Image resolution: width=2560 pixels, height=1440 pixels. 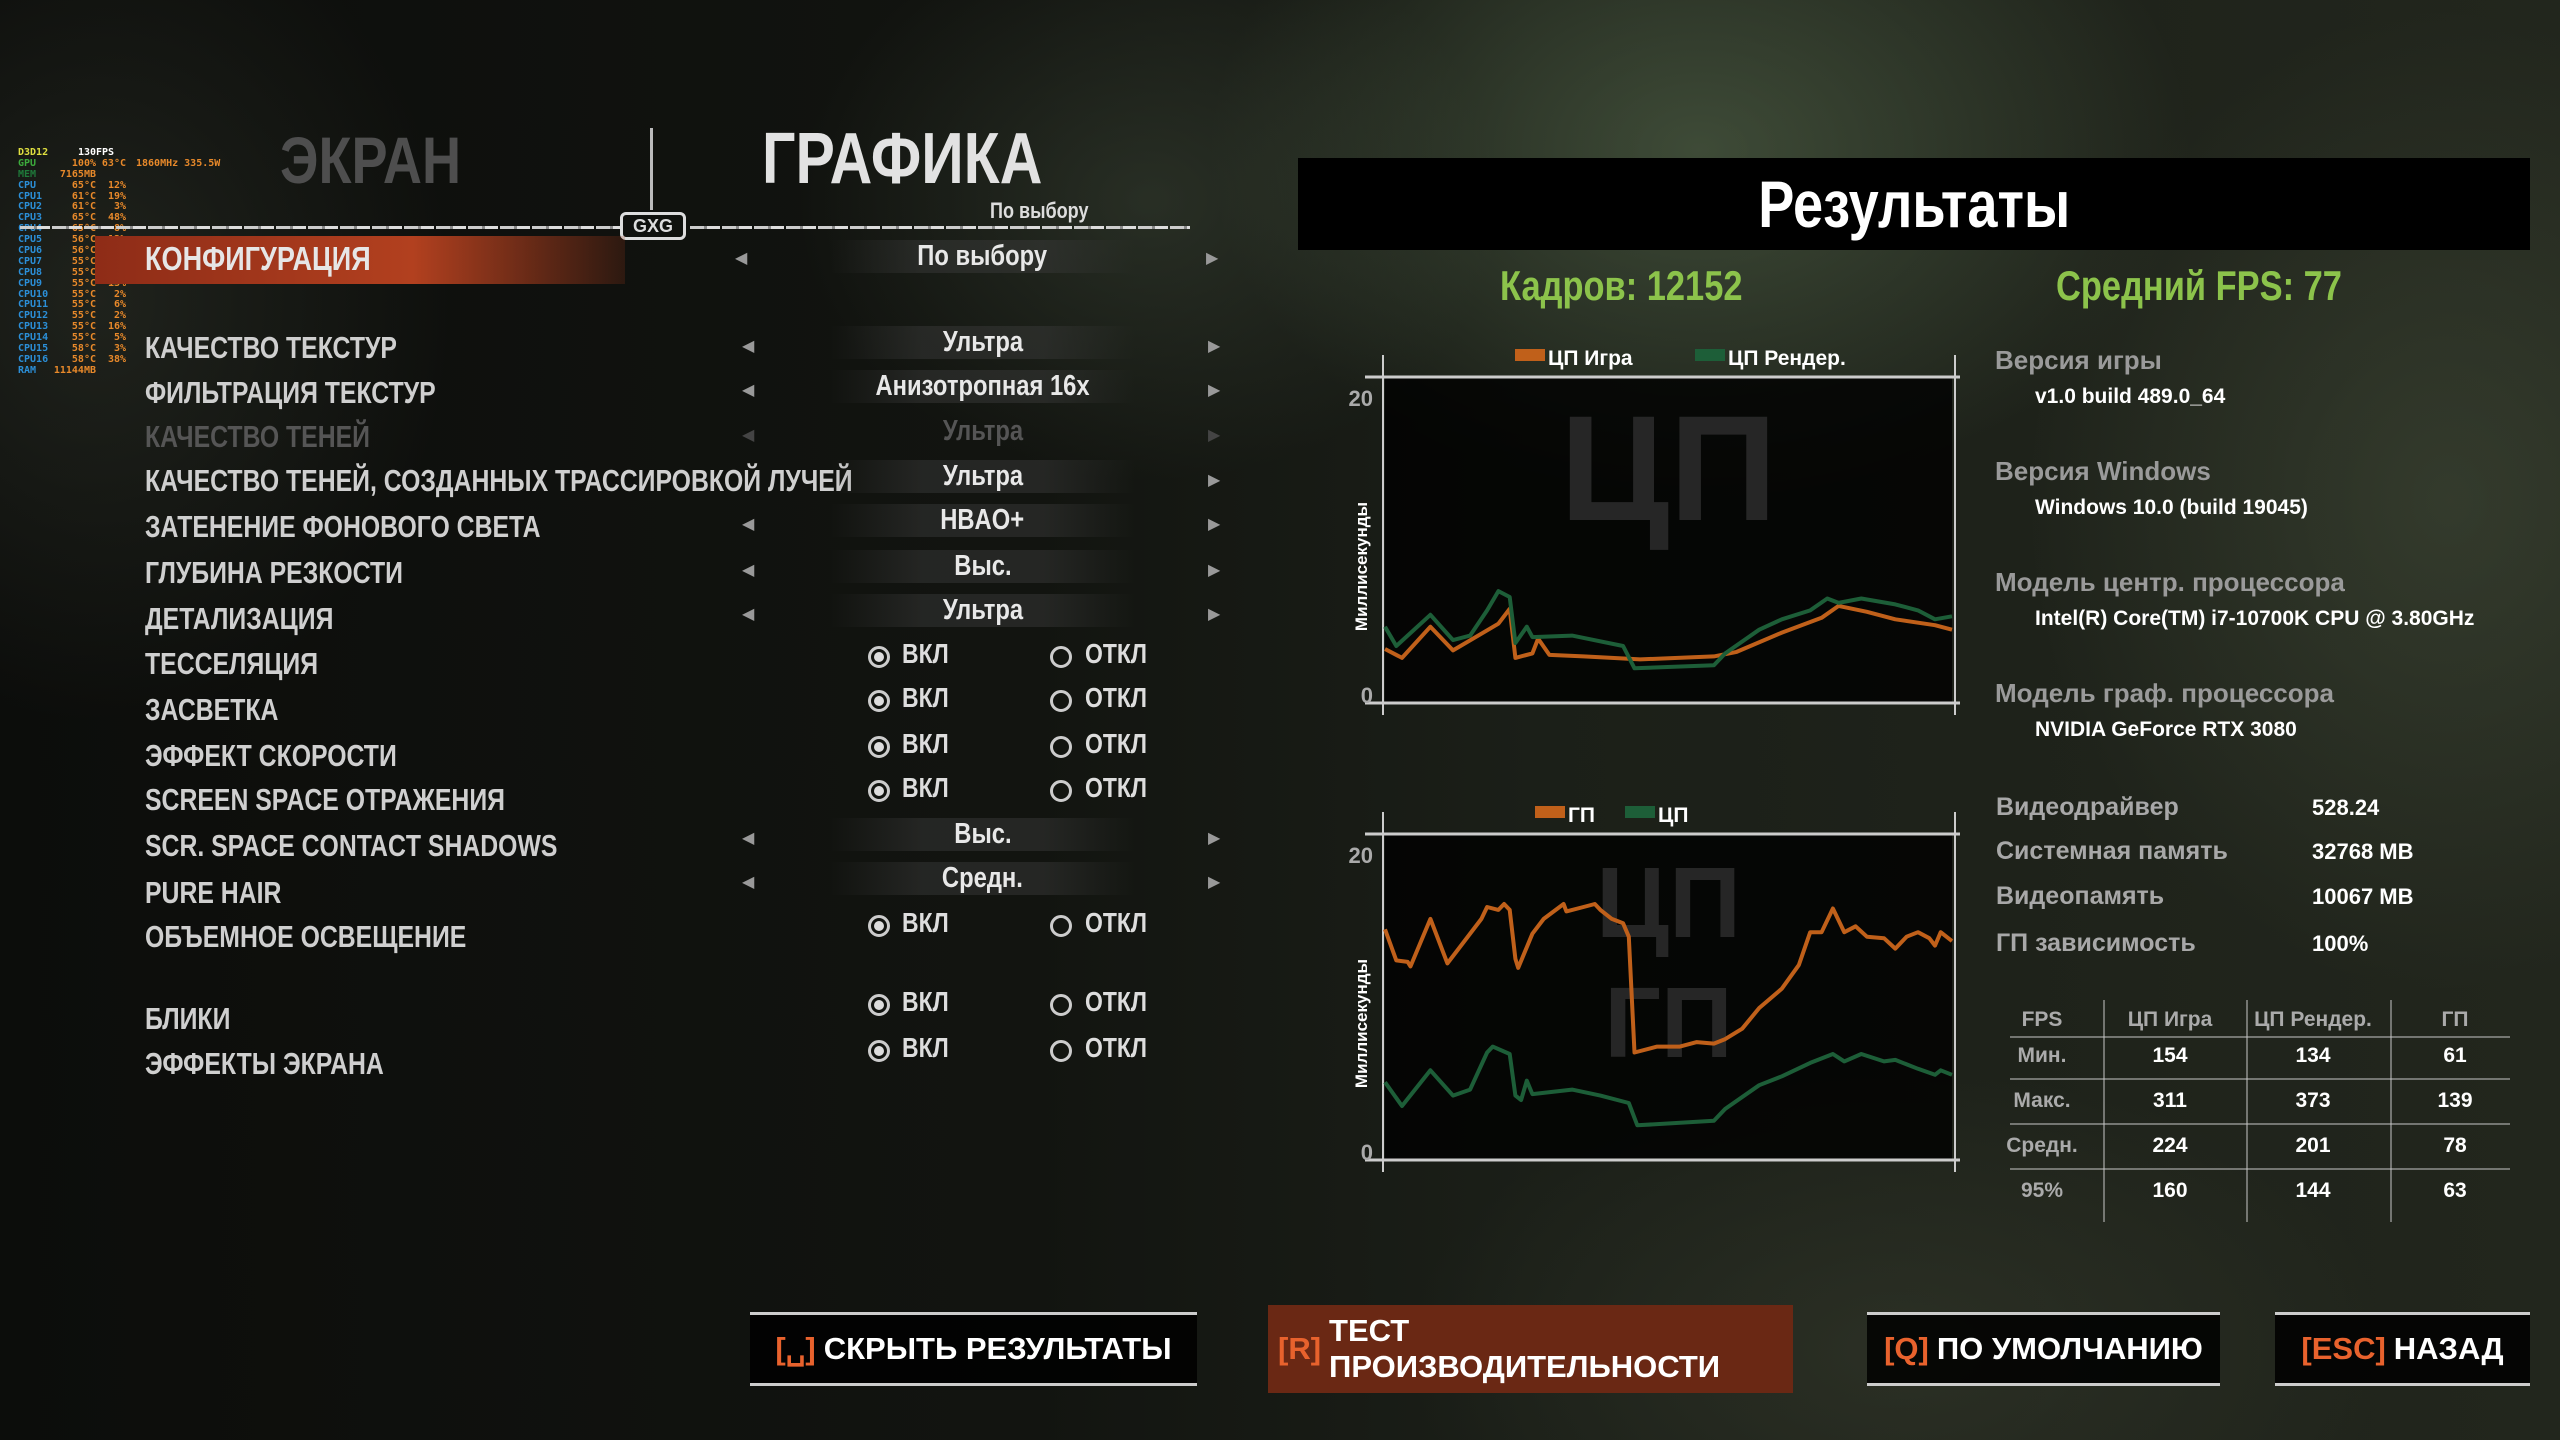 What do you see at coordinates (119, 338) in the screenshot?
I see `osd-value-2: 5%` at bounding box center [119, 338].